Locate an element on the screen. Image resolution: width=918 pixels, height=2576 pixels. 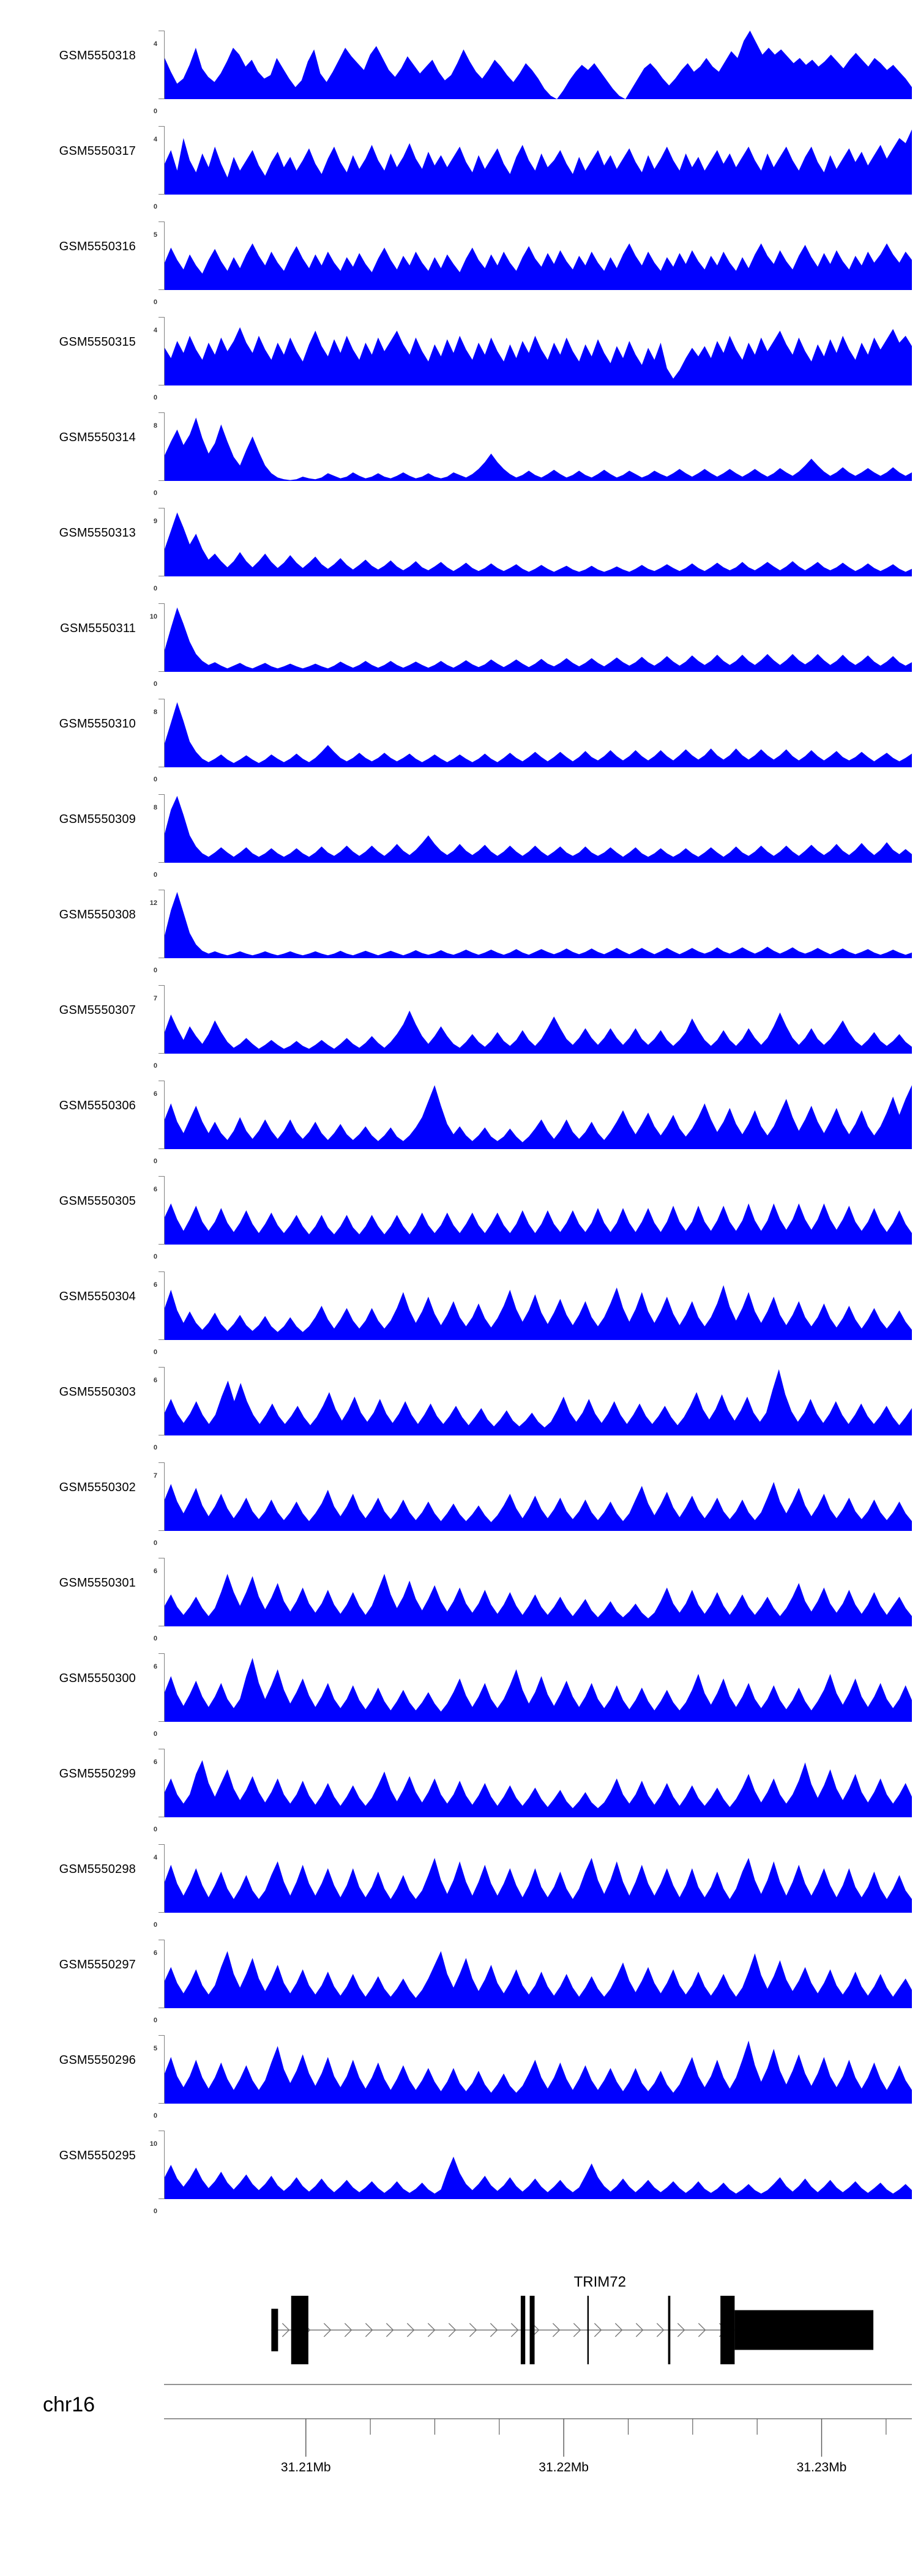
coverage-track: GSM5550300 6 0 is located at coordinates (459, 1689).